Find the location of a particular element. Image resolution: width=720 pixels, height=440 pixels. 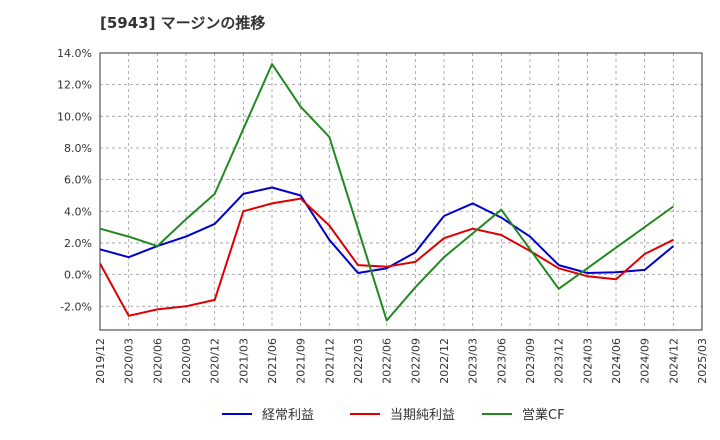

x-tick-label: 2020/09 is located at coordinates (186, 361).